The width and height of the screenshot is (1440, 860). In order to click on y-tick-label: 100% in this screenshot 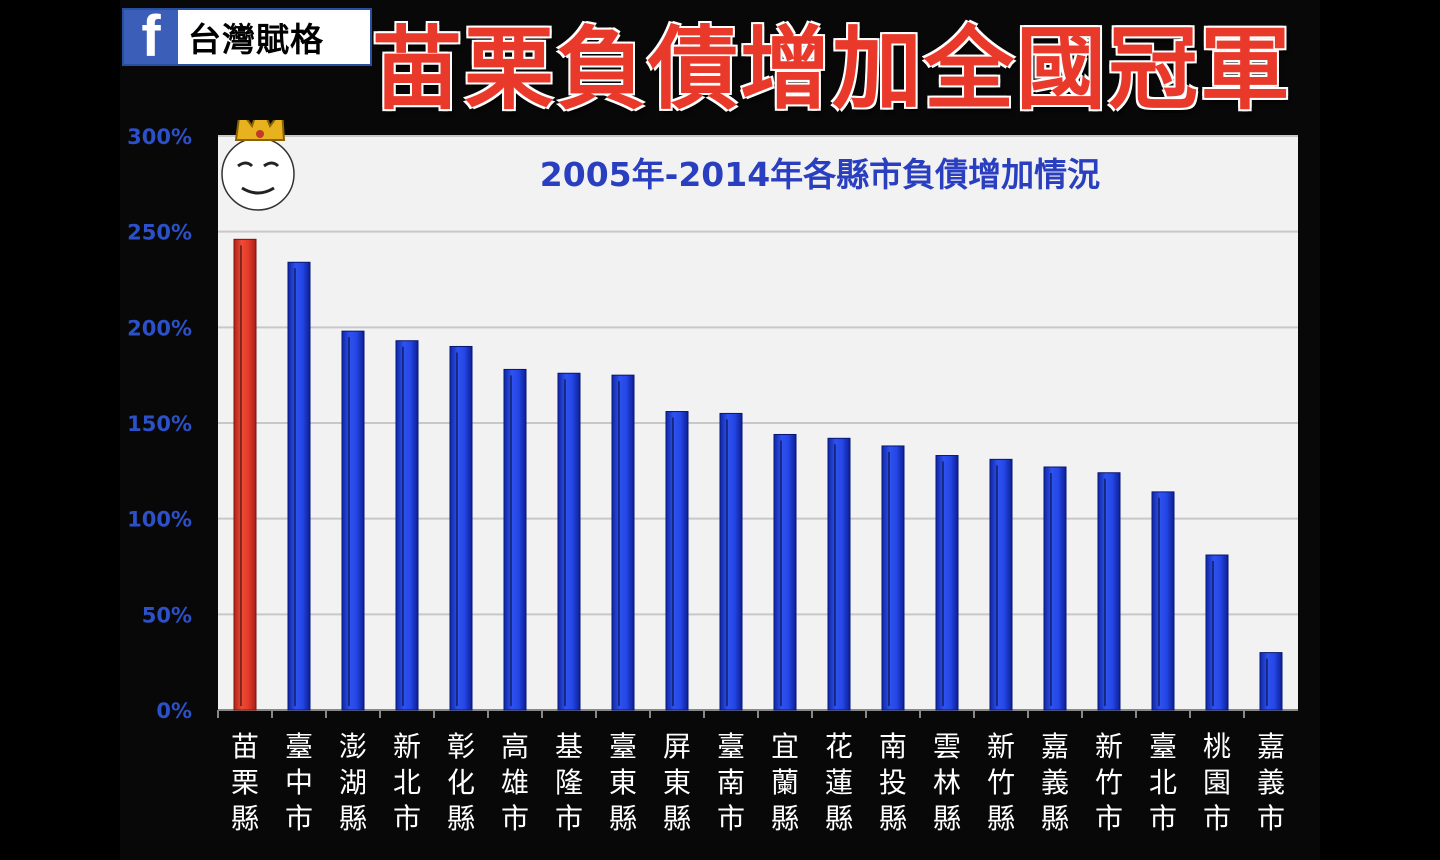, I will do `click(159, 520)`.